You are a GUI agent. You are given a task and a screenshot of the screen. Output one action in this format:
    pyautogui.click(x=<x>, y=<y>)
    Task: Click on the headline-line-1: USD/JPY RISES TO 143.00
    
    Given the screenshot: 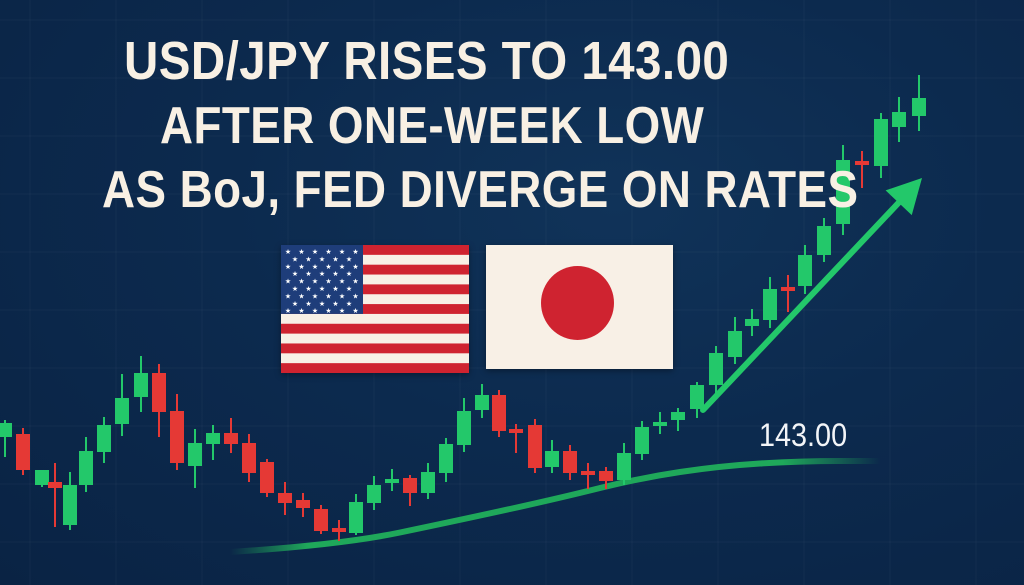 What is the action you would take?
    pyautogui.click(x=427, y=61)
    